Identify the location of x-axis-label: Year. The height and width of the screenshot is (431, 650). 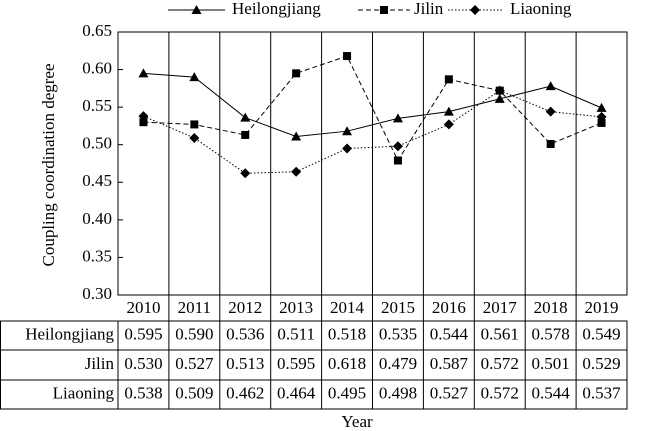
(357, 421).